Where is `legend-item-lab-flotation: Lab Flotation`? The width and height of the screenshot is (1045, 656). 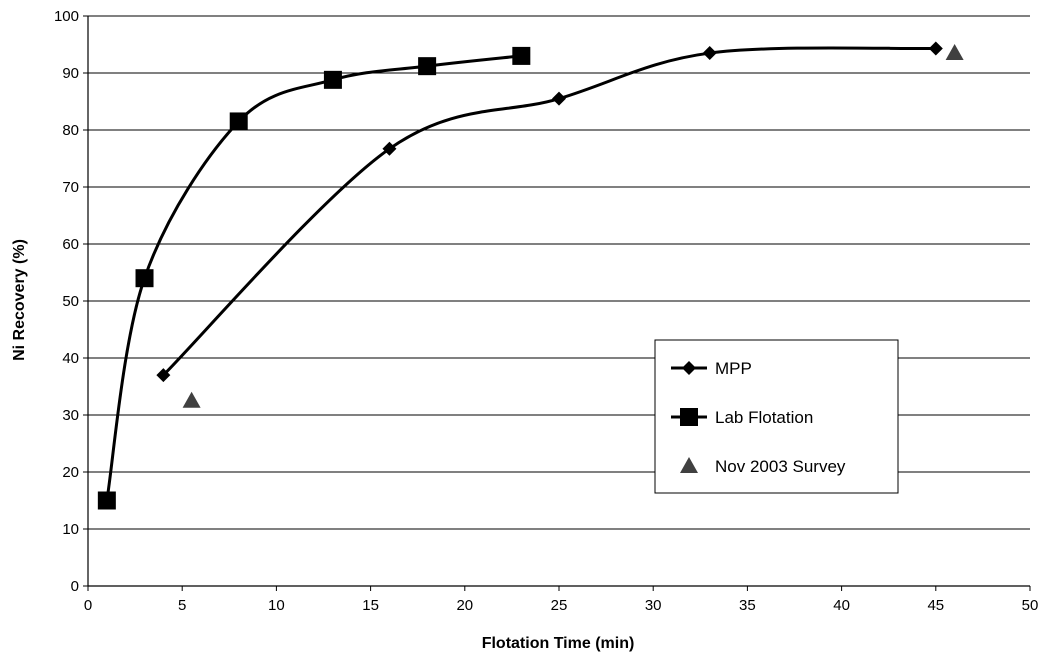
legend-item-lab-flotation: Lab Flotation is located at coordinates (742, 417).